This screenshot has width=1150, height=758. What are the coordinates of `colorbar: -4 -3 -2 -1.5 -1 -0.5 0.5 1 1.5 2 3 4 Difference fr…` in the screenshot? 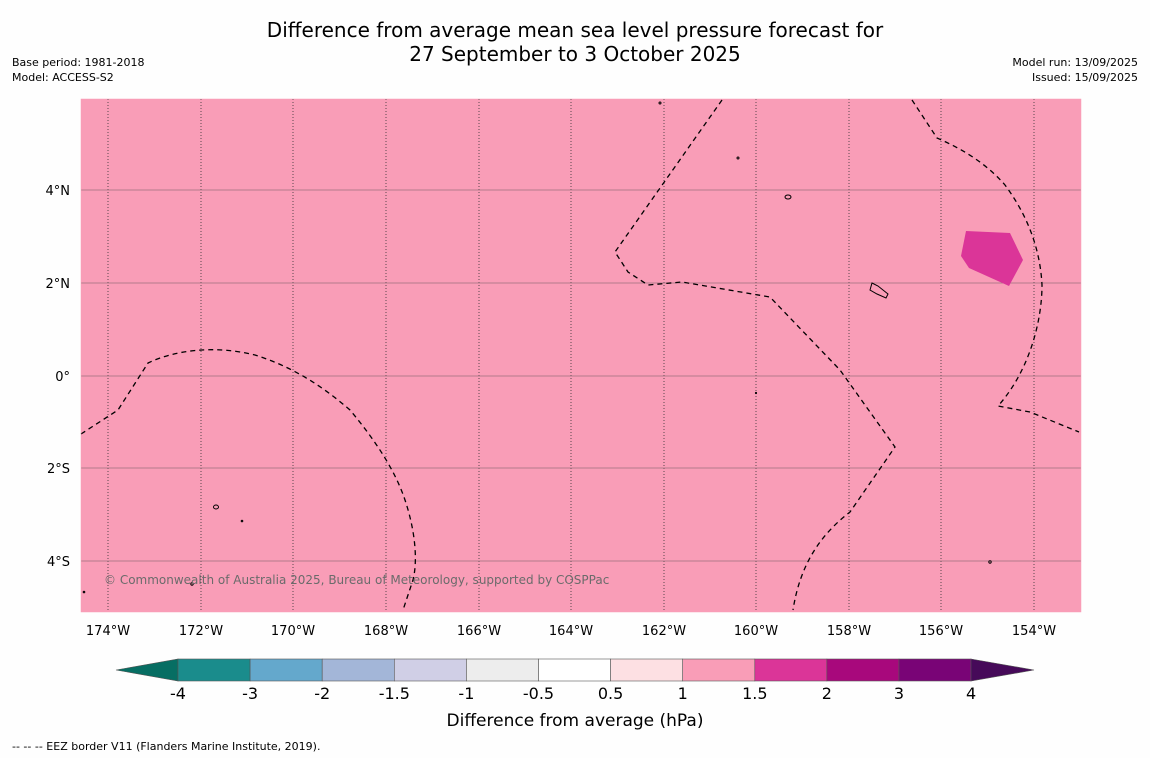 It's located at (575, 694).